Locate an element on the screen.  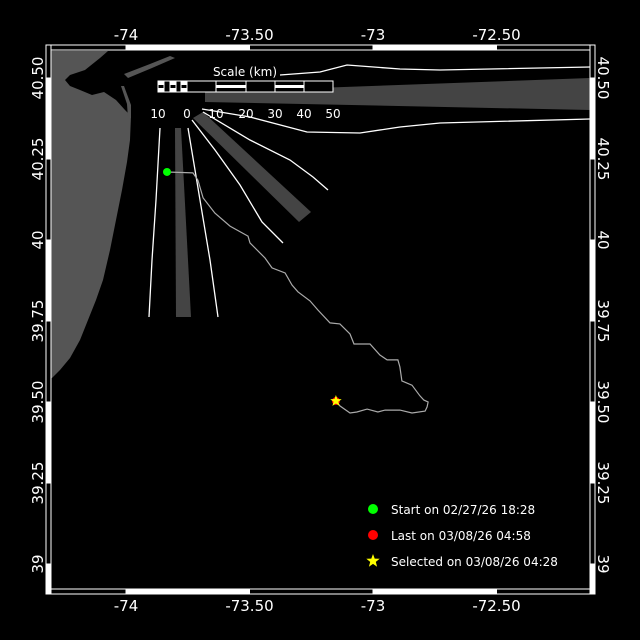
lon-tick-label-top: -73 is located at coordinates (373, 35).